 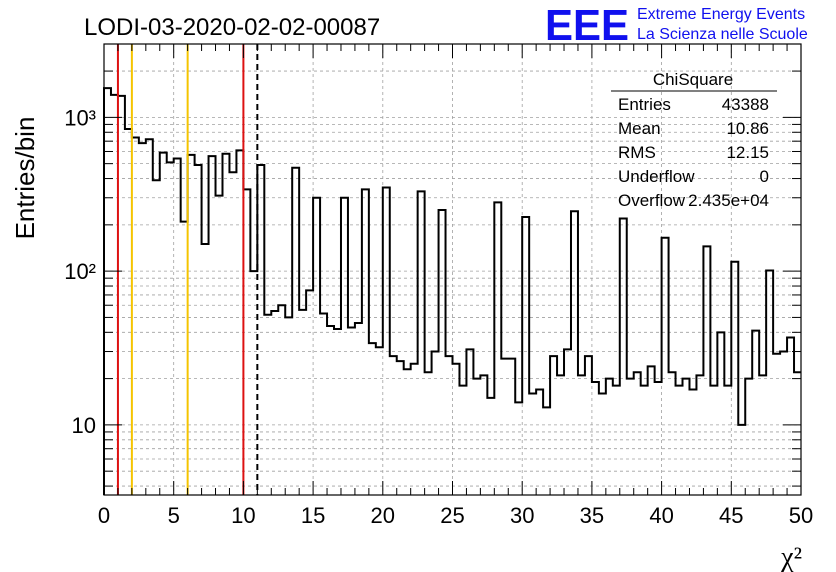 I want to click on y-tick-label: 10², so click(x=80, y=271).